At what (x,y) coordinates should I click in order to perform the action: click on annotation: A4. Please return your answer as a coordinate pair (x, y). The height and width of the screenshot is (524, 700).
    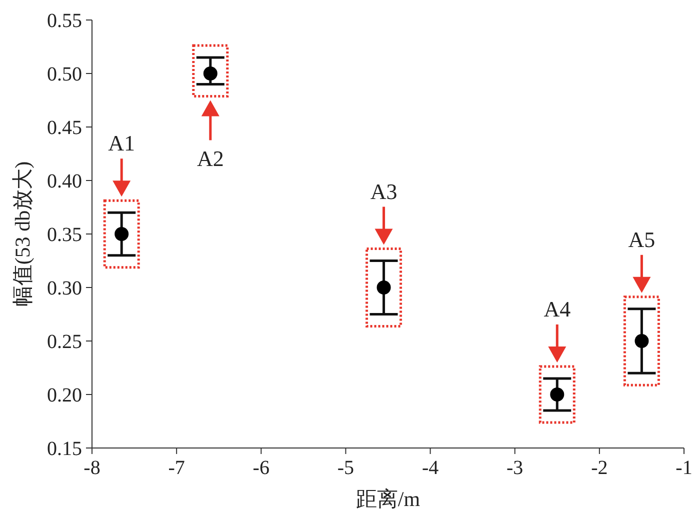
    Looking at the image, I should click on (557, 309).